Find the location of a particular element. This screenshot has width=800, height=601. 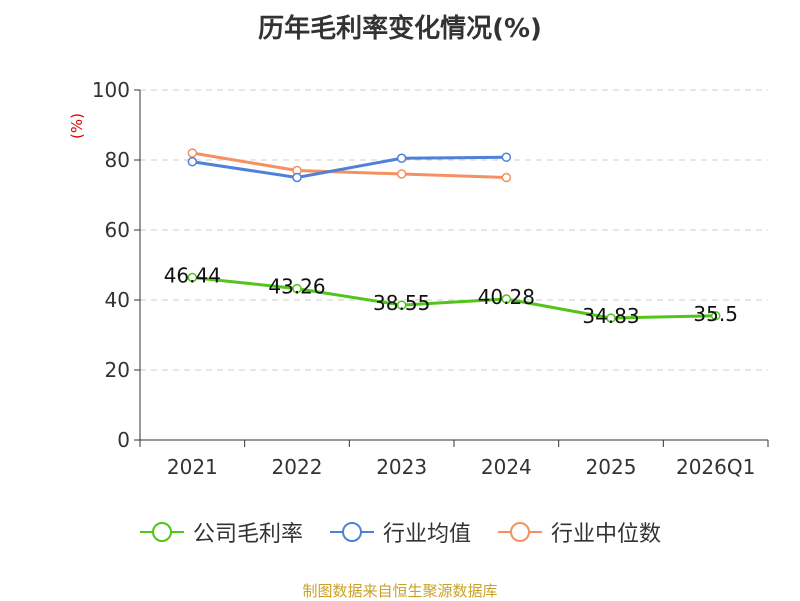

data-label: 43.26 is located at coordinates (296, 287).